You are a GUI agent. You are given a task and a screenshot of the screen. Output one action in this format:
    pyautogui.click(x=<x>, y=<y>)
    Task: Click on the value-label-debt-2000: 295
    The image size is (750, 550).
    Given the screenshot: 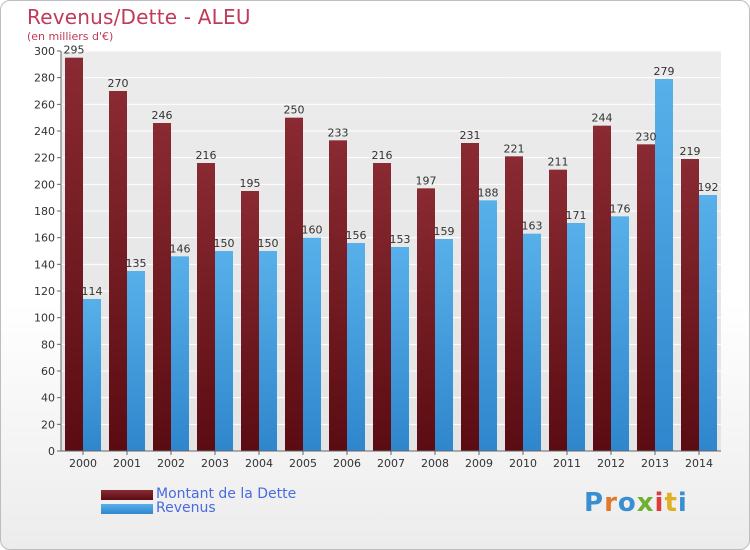 What is the action you would take?
    pyautogui.click(x=74, y=50)
    